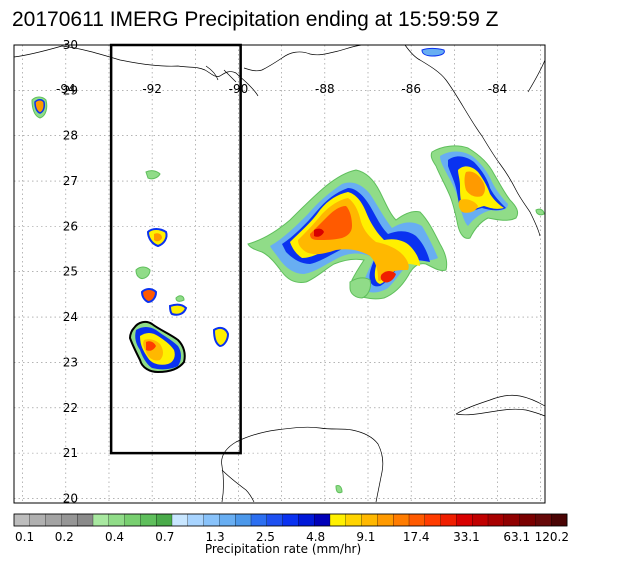 This screenshot has width=629, height=571. Describe the element at coordinates (411, 89) in the screenshot. I see `longitude-label: -86` at that location.